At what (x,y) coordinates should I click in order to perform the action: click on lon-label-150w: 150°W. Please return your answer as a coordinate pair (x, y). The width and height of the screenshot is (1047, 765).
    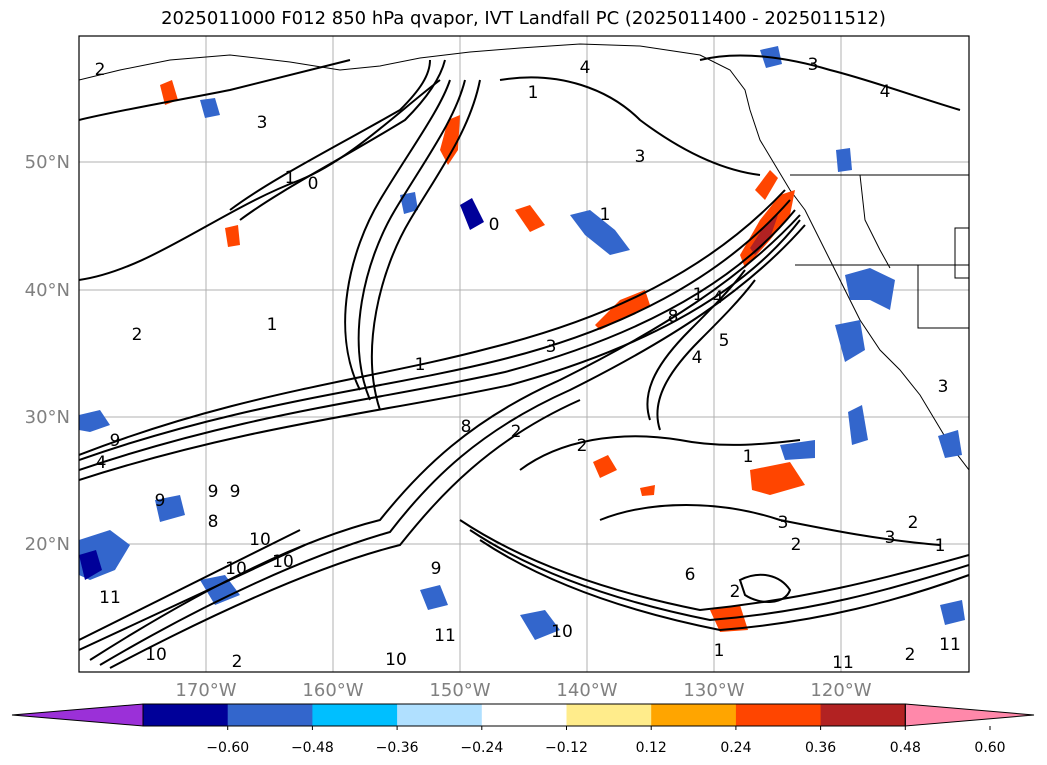
    Looking at the image, I should click on (459, 690).